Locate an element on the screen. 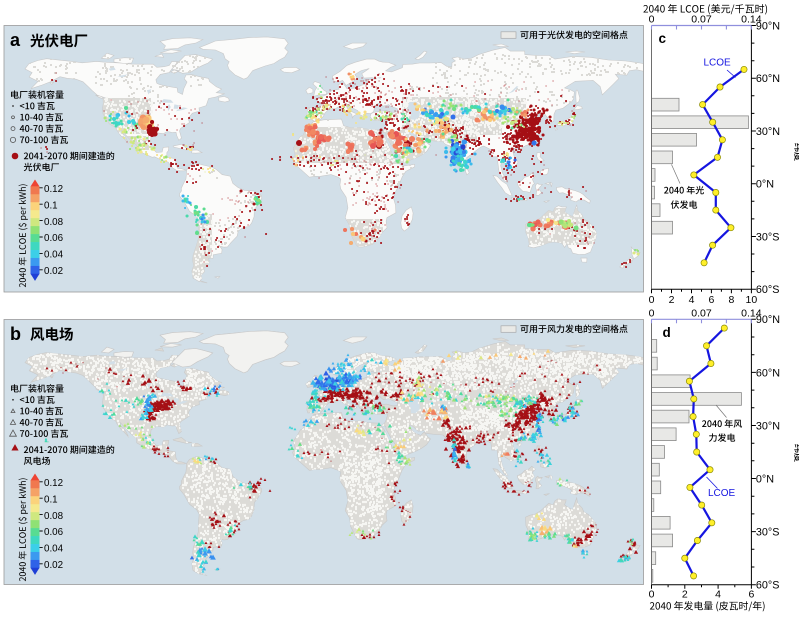  svg-text: d is located at coordinates (667, 332).